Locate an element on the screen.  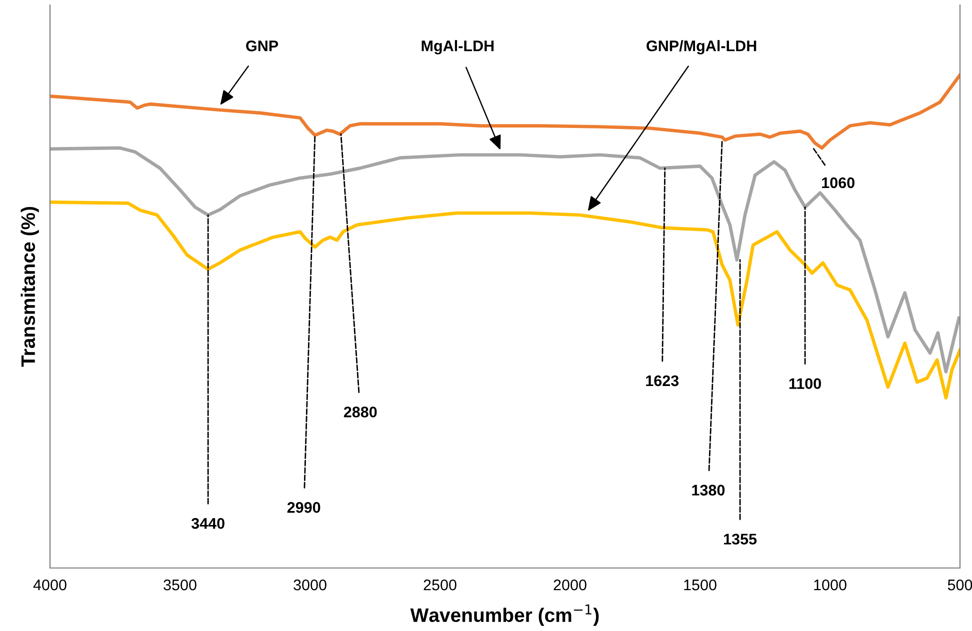
y-axis-title: Transmitance (%) is located at coordinates (29, 286).